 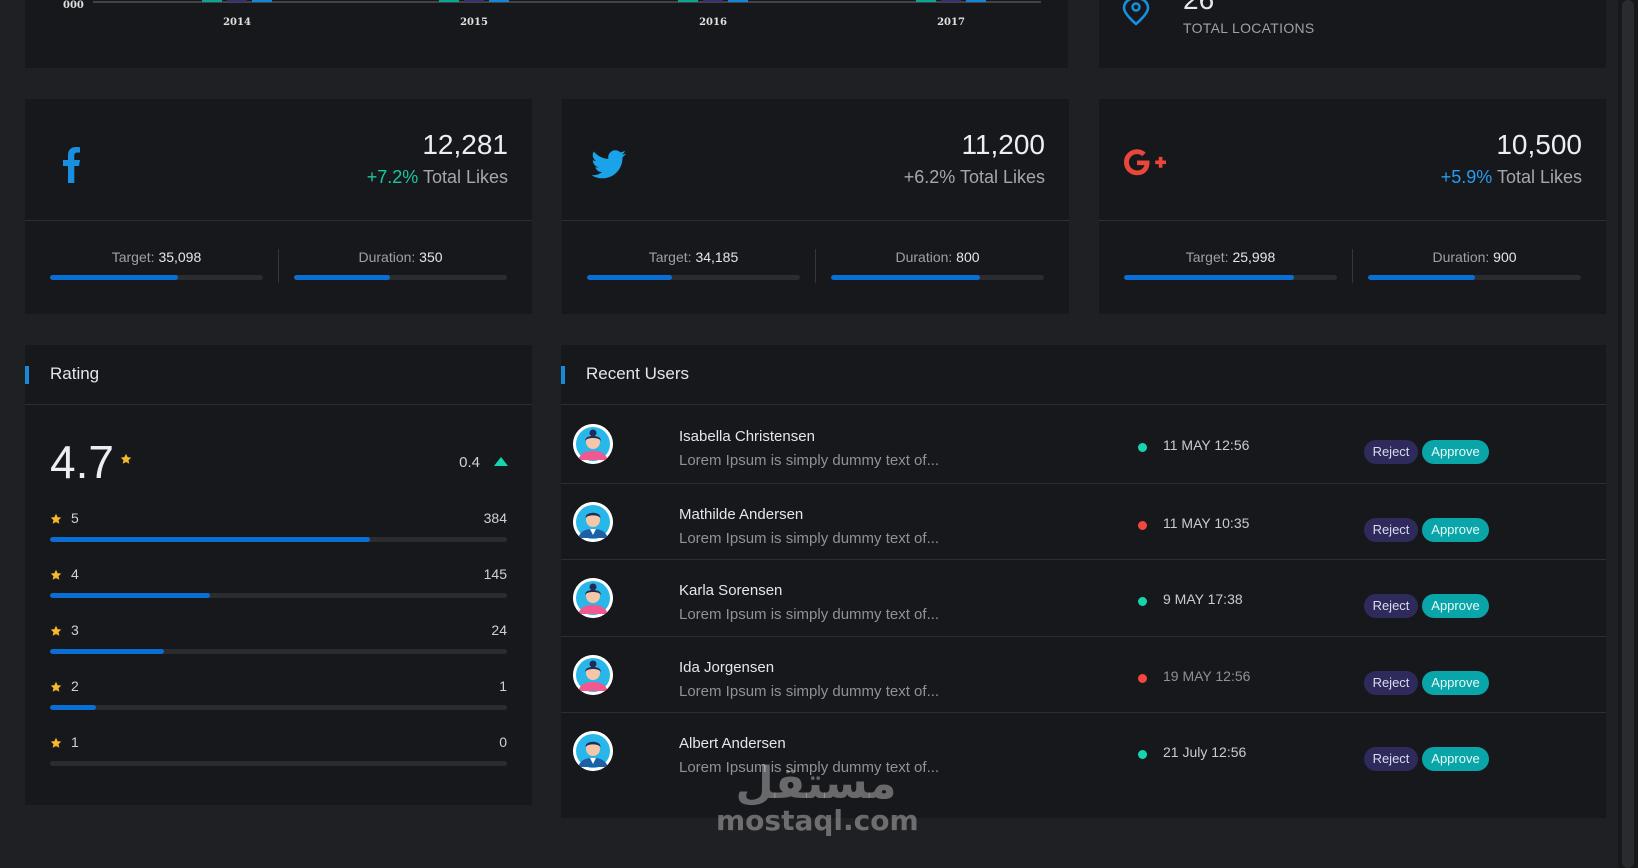 What do you see at coordinates (741, 514) in the screenshot?
I see `user-name: Mathilde Andersen` at bounding box center [741, 514].